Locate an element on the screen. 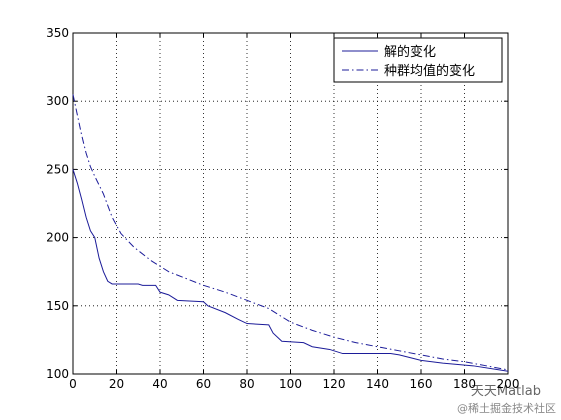  y-tick-label: 300 is located at coordinates (57, 101).